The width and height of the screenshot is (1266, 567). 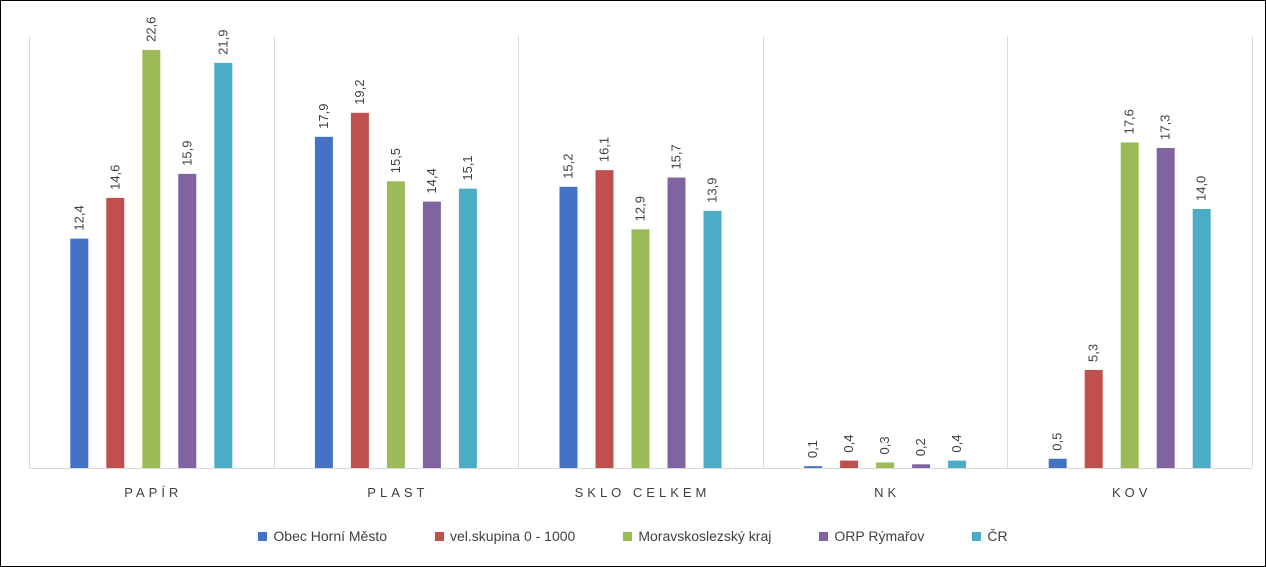 I want to click on legend-label-1: vel.skupina 0 - 1000, so click(x=513, y=536).